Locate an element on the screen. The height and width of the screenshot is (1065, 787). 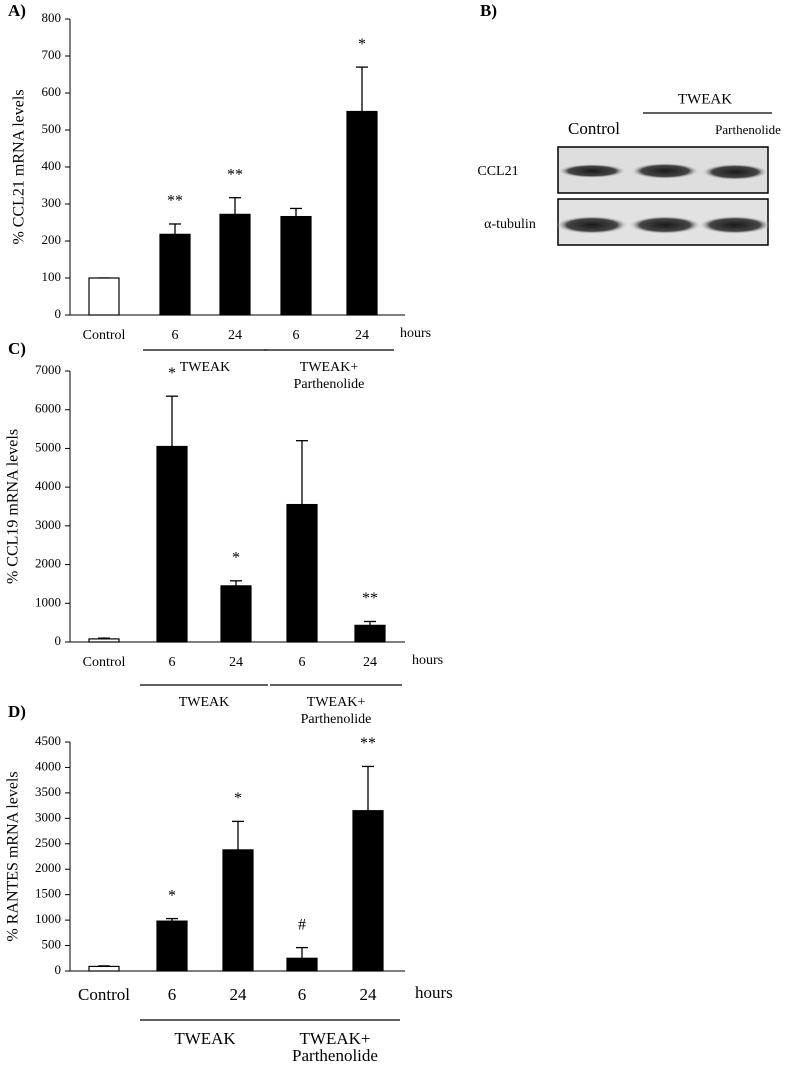
lane-label: Parthenolide is located at coordinates (748, 129).